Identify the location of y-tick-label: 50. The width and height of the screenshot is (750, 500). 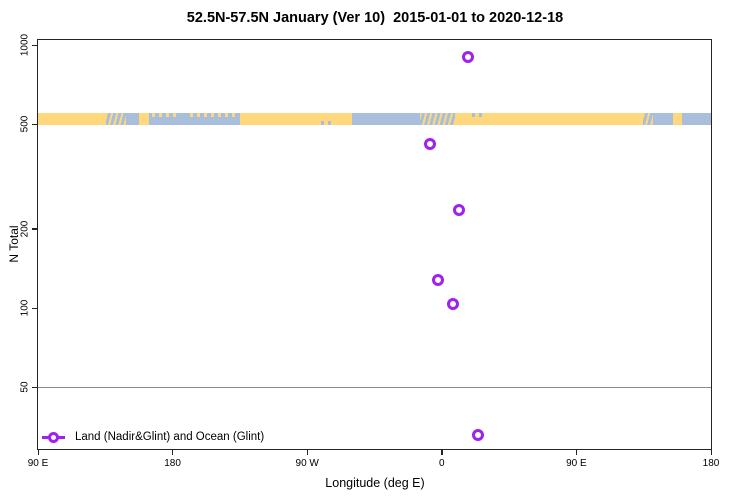
(25, 387).